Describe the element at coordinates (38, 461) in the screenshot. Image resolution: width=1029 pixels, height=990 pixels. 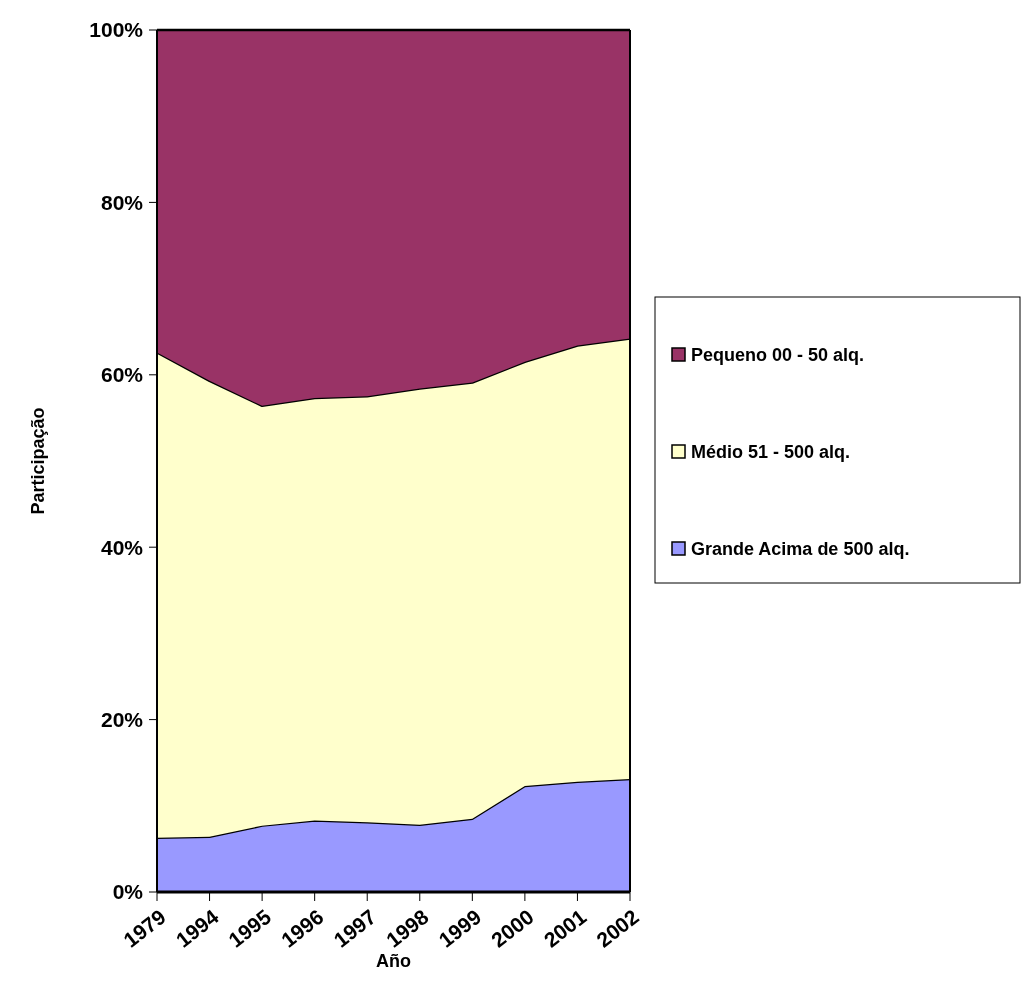
I see `y-axis-title: Participação` at that location.